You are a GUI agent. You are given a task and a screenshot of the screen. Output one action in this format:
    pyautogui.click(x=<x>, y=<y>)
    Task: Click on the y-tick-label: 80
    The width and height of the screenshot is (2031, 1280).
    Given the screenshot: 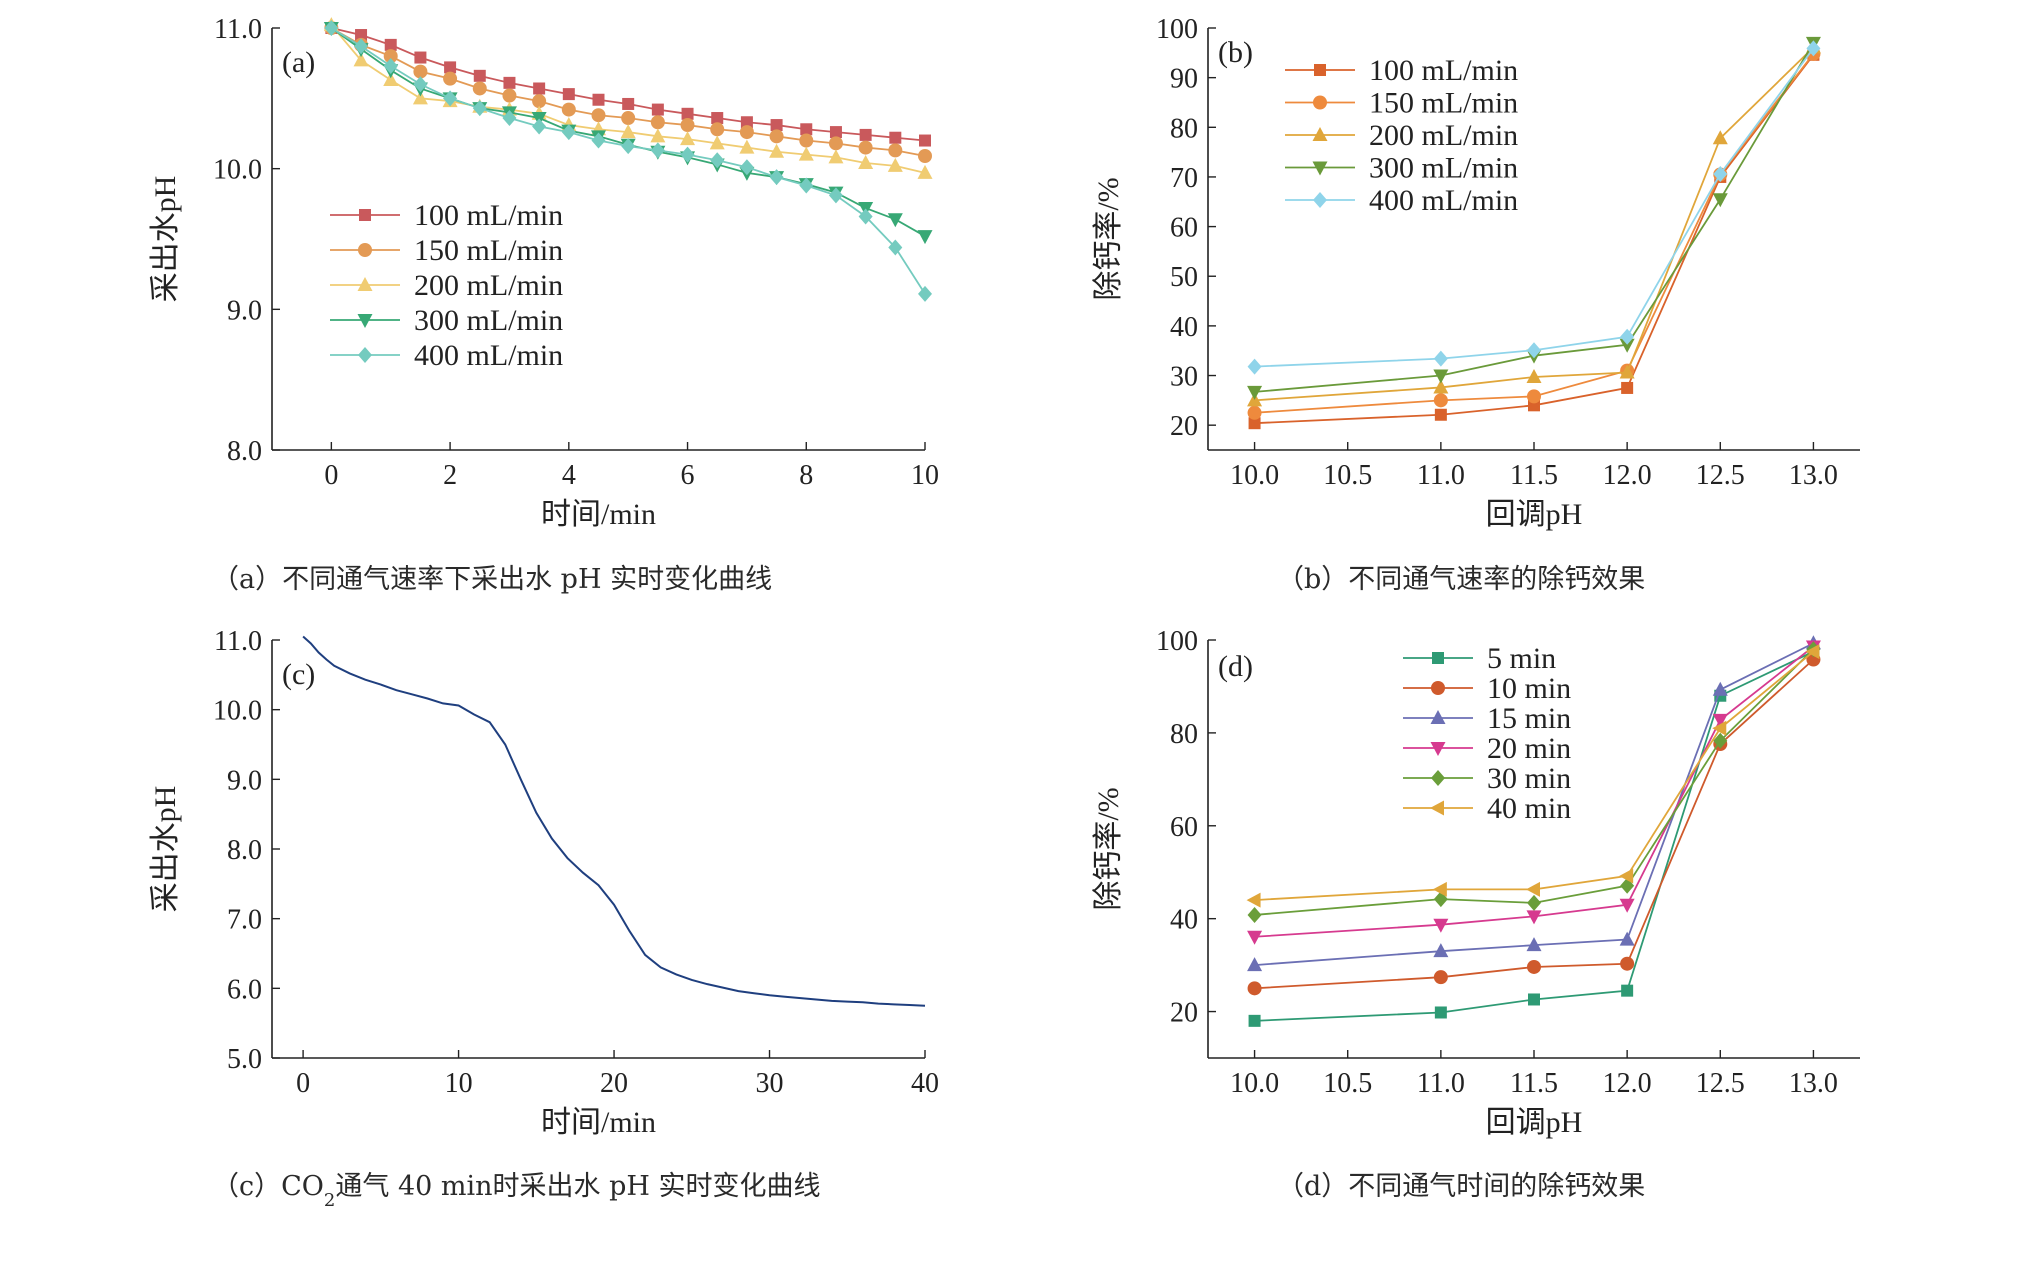 What is the action you would take?
    pyautogui.click(x=1184, y=128)
    